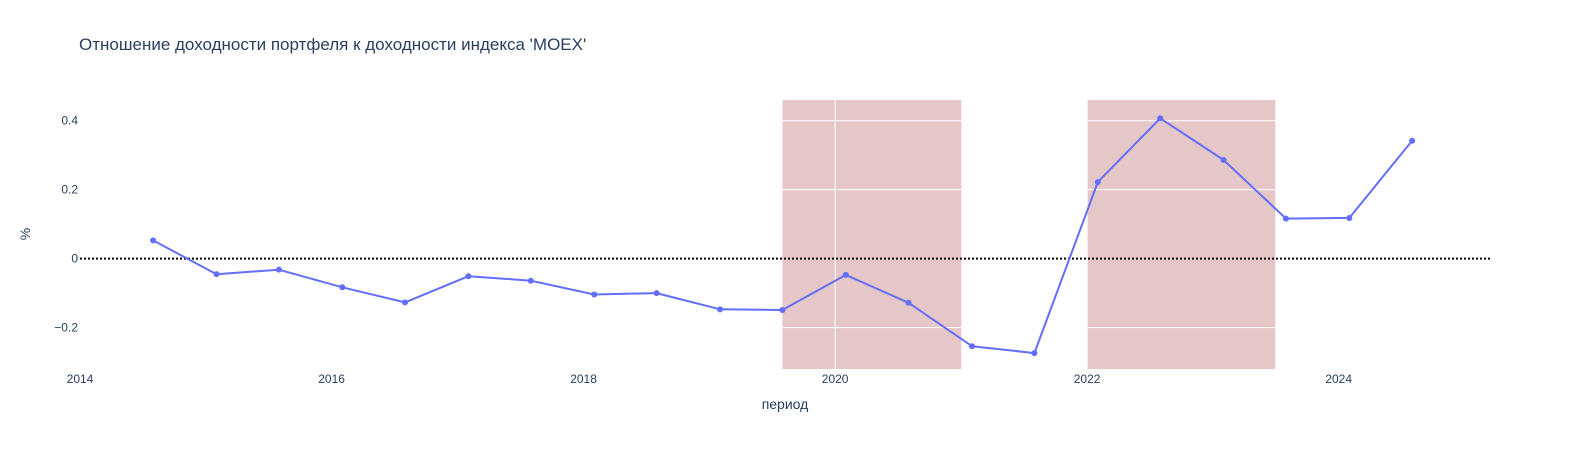 The image size is (1572, 450). Describe the element at coordinates (1087, 379) in the screenshot. I see `x-tick-label: 2022` at that location.